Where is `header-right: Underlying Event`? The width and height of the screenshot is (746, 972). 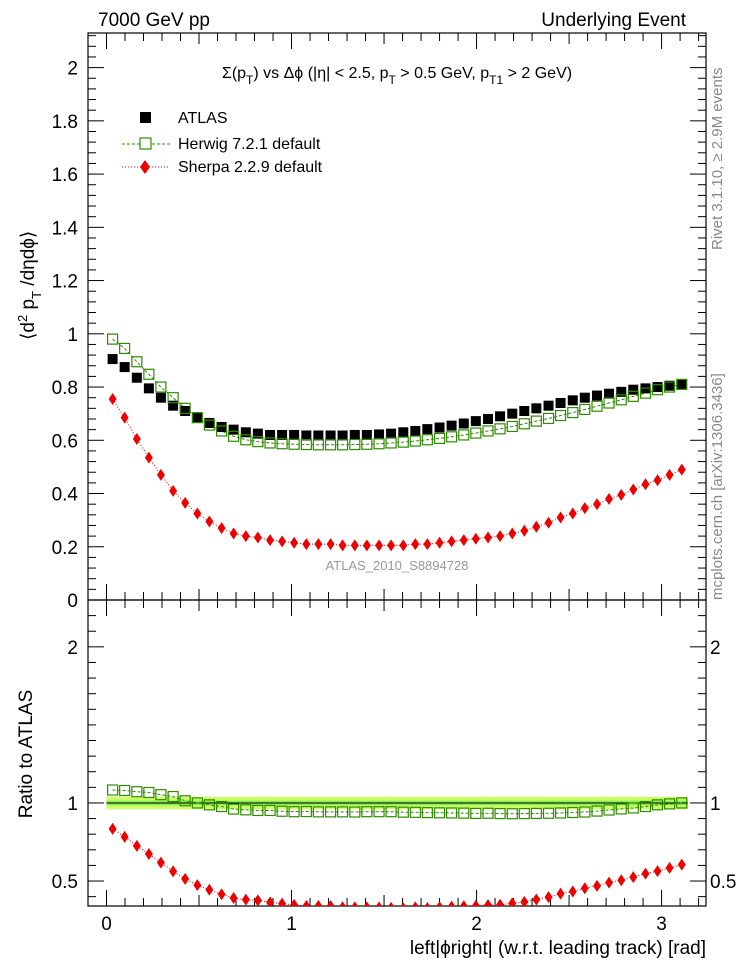
header-right: Underlying Event is located at coordinates (613, 20).